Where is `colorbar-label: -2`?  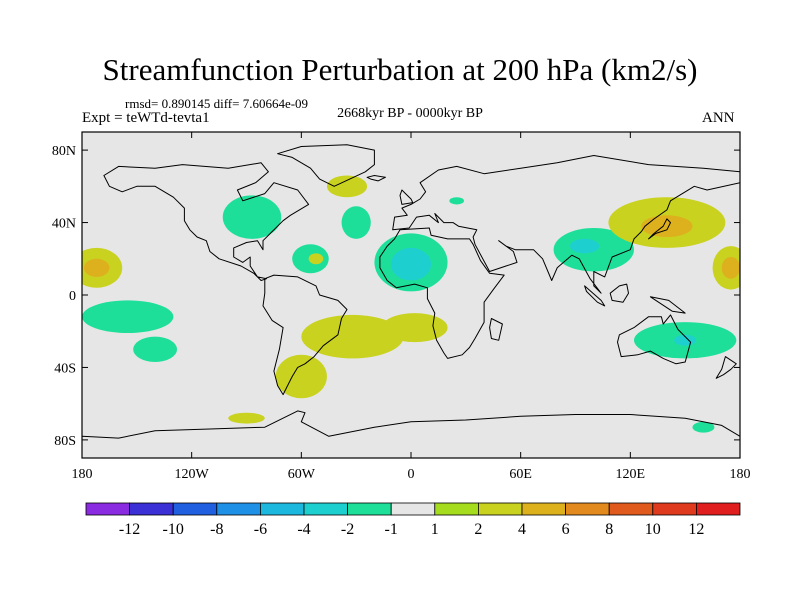
colorbar-label: -2 is located at coordinates (347, 529).